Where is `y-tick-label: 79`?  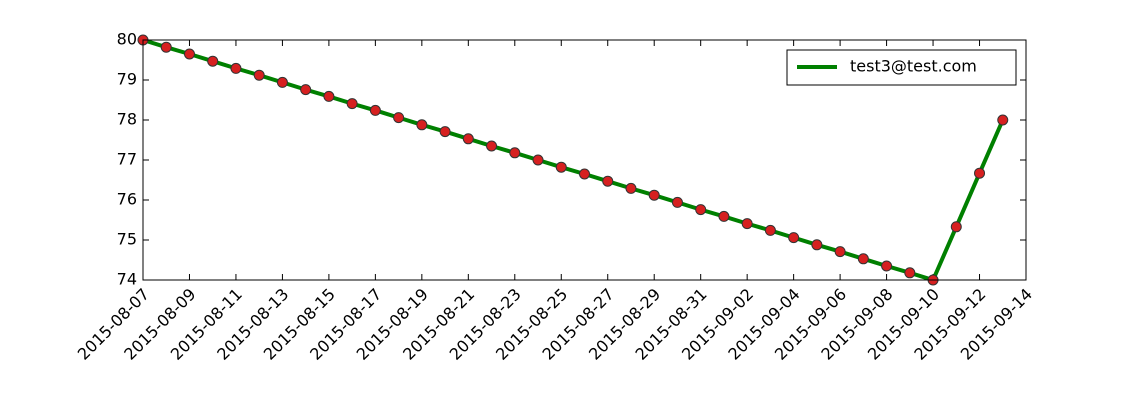
y-tick-label: 79 is located at coordinates (127, 79).